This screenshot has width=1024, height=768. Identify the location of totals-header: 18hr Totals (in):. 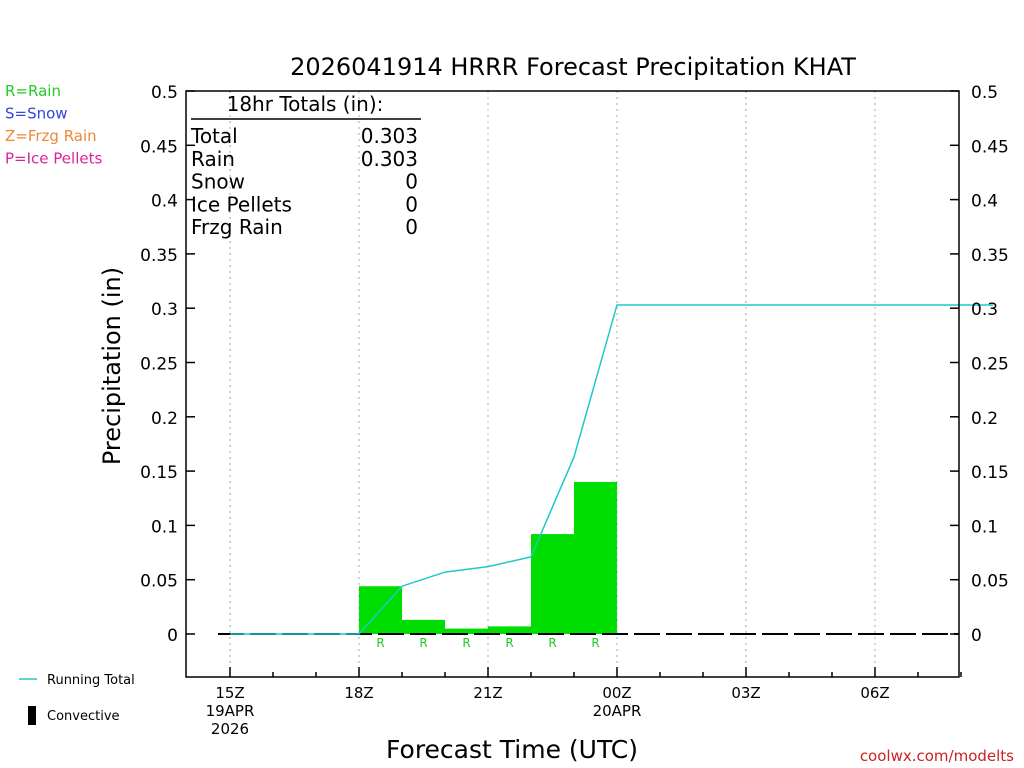
(305, 104).